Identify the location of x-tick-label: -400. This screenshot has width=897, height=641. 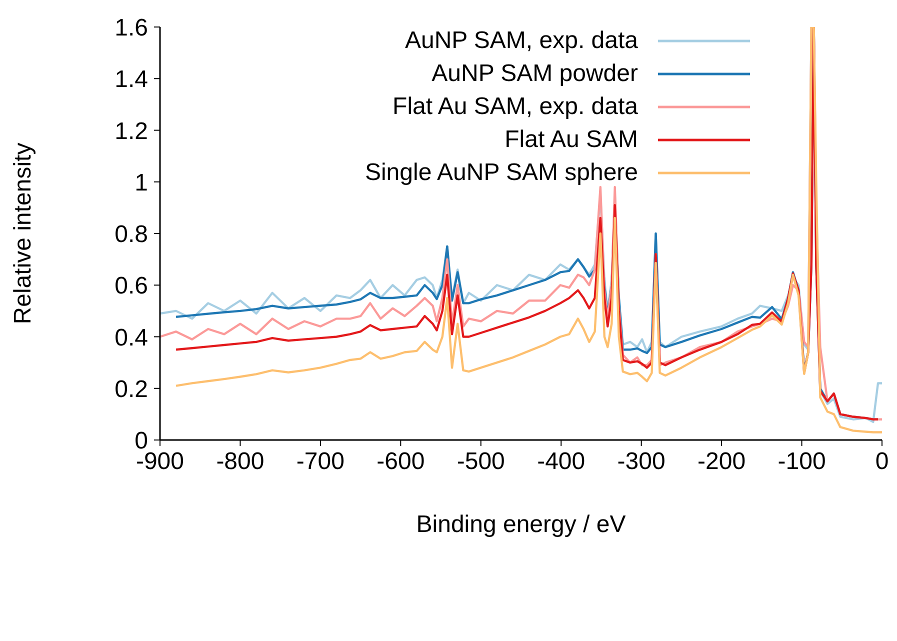
(561, 462).